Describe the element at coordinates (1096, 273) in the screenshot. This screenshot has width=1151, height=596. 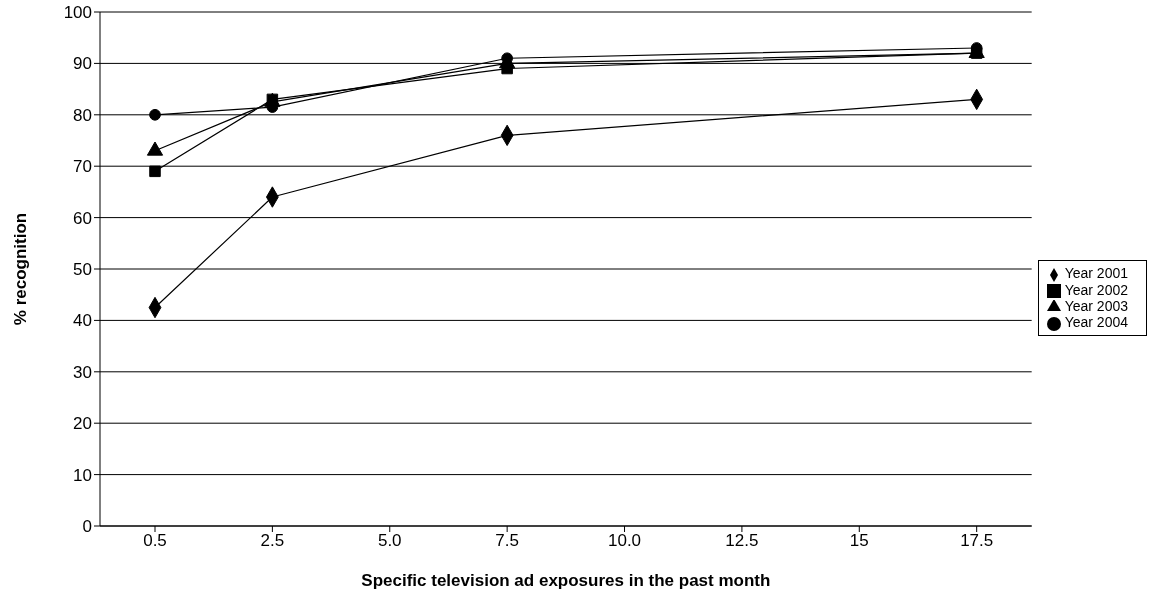
I see `legend-label: Year 2001` at that location.